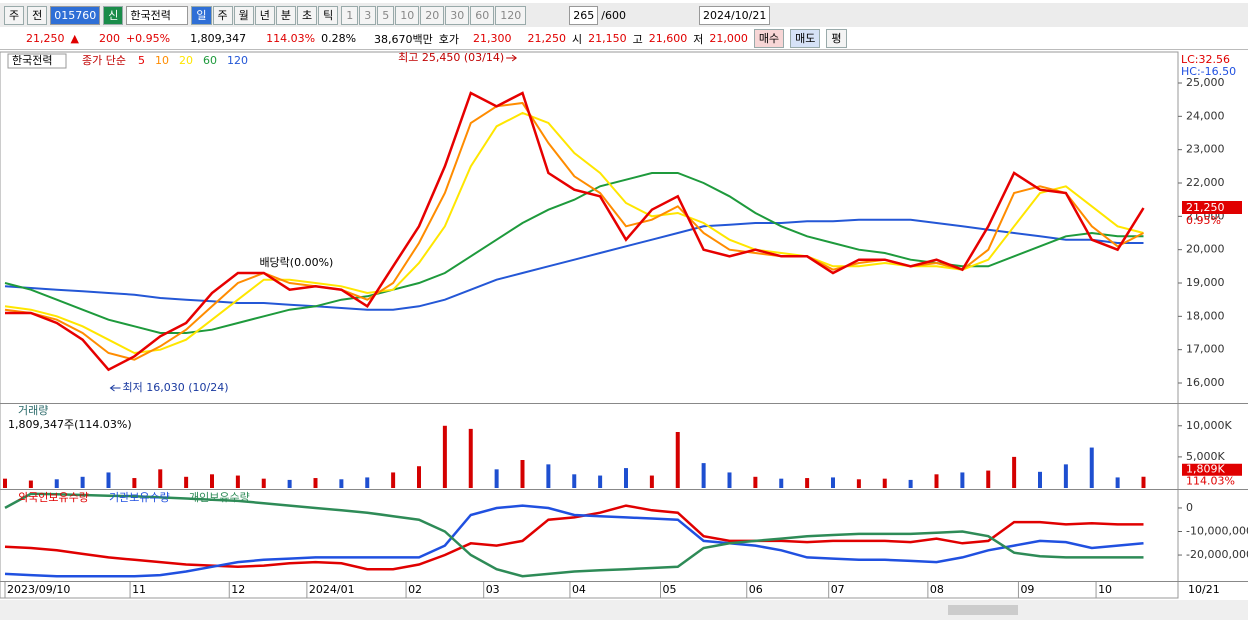 Image resolution: width=1248 pixels, height=621 pixels. What do you see at coordinates (407, 15) in the screenshot?
I see `count-button: 10` at bounding box center [407, 15].